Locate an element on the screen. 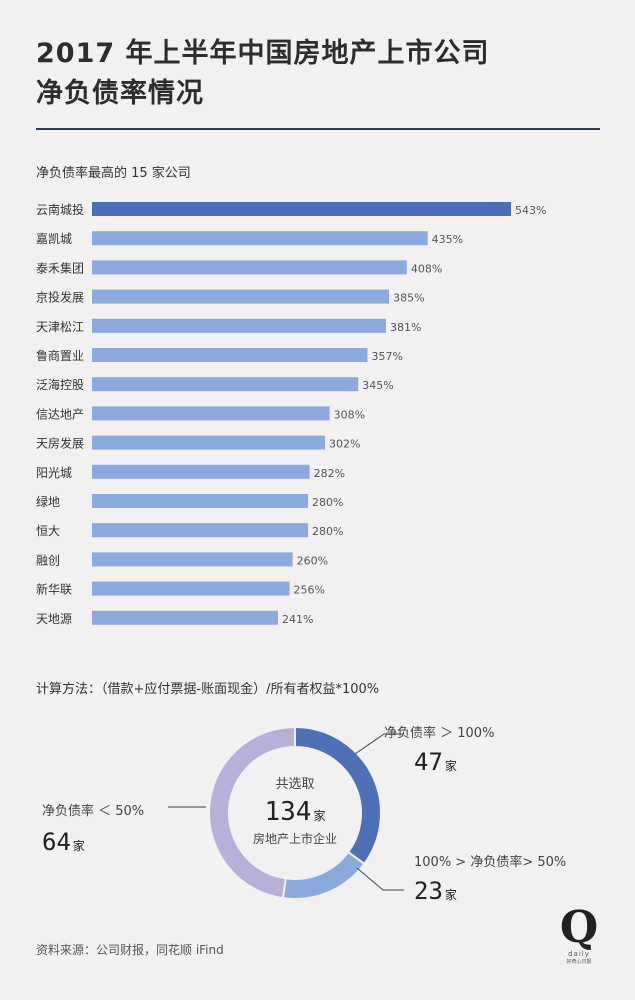 This screenshot has width=635, height=1000. title-line-2: 净负债率情况 is located at coordinates (120, 93).